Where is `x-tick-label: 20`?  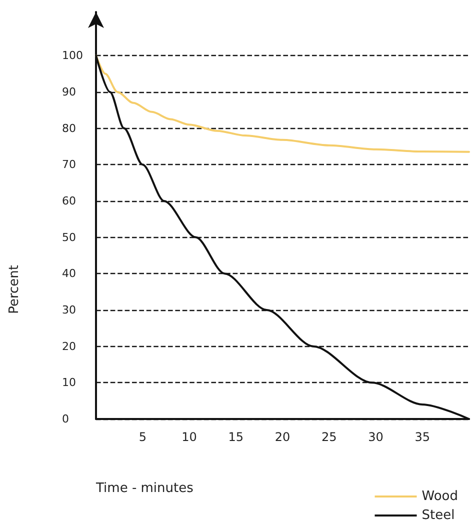 x-tick-label: 20 is located at coordinates (282, 437).